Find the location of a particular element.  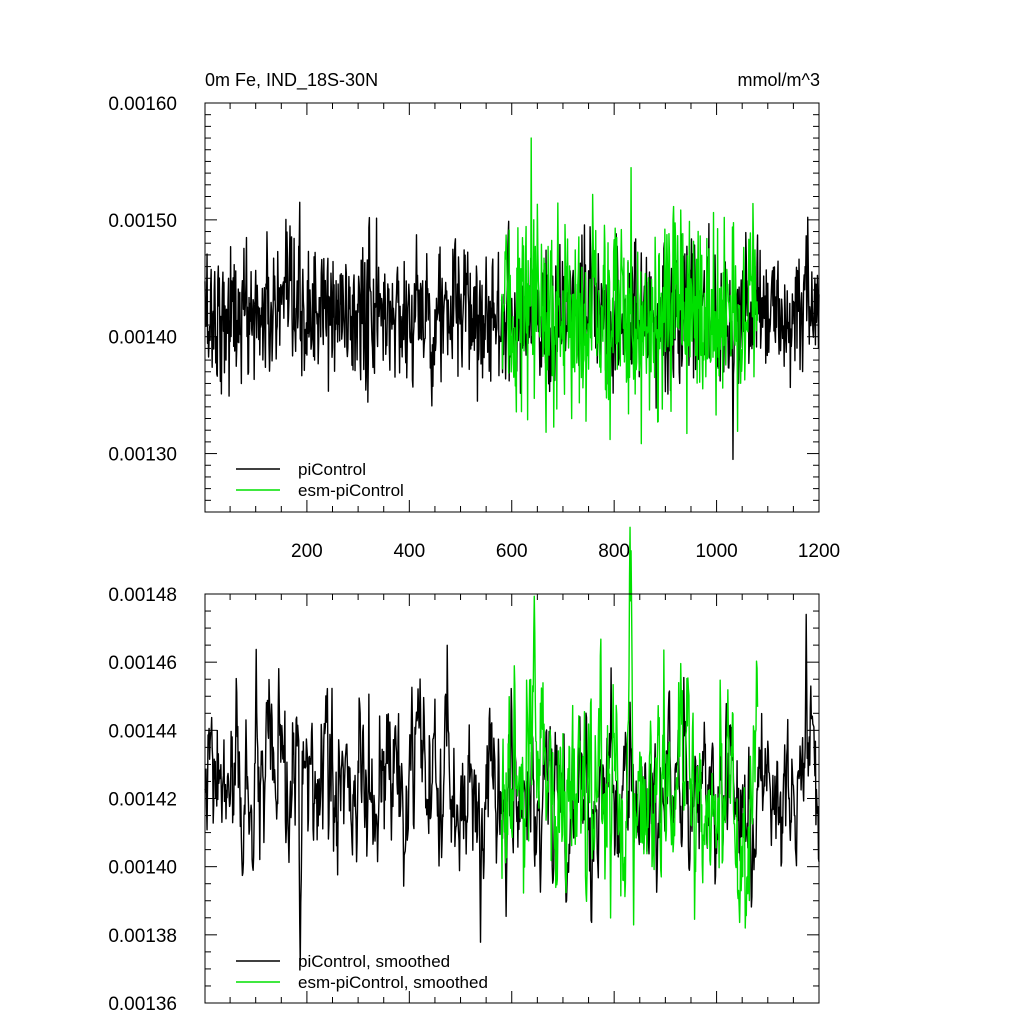

top-y-tick-label: 0.00140 is located at coordinates (142, 338).